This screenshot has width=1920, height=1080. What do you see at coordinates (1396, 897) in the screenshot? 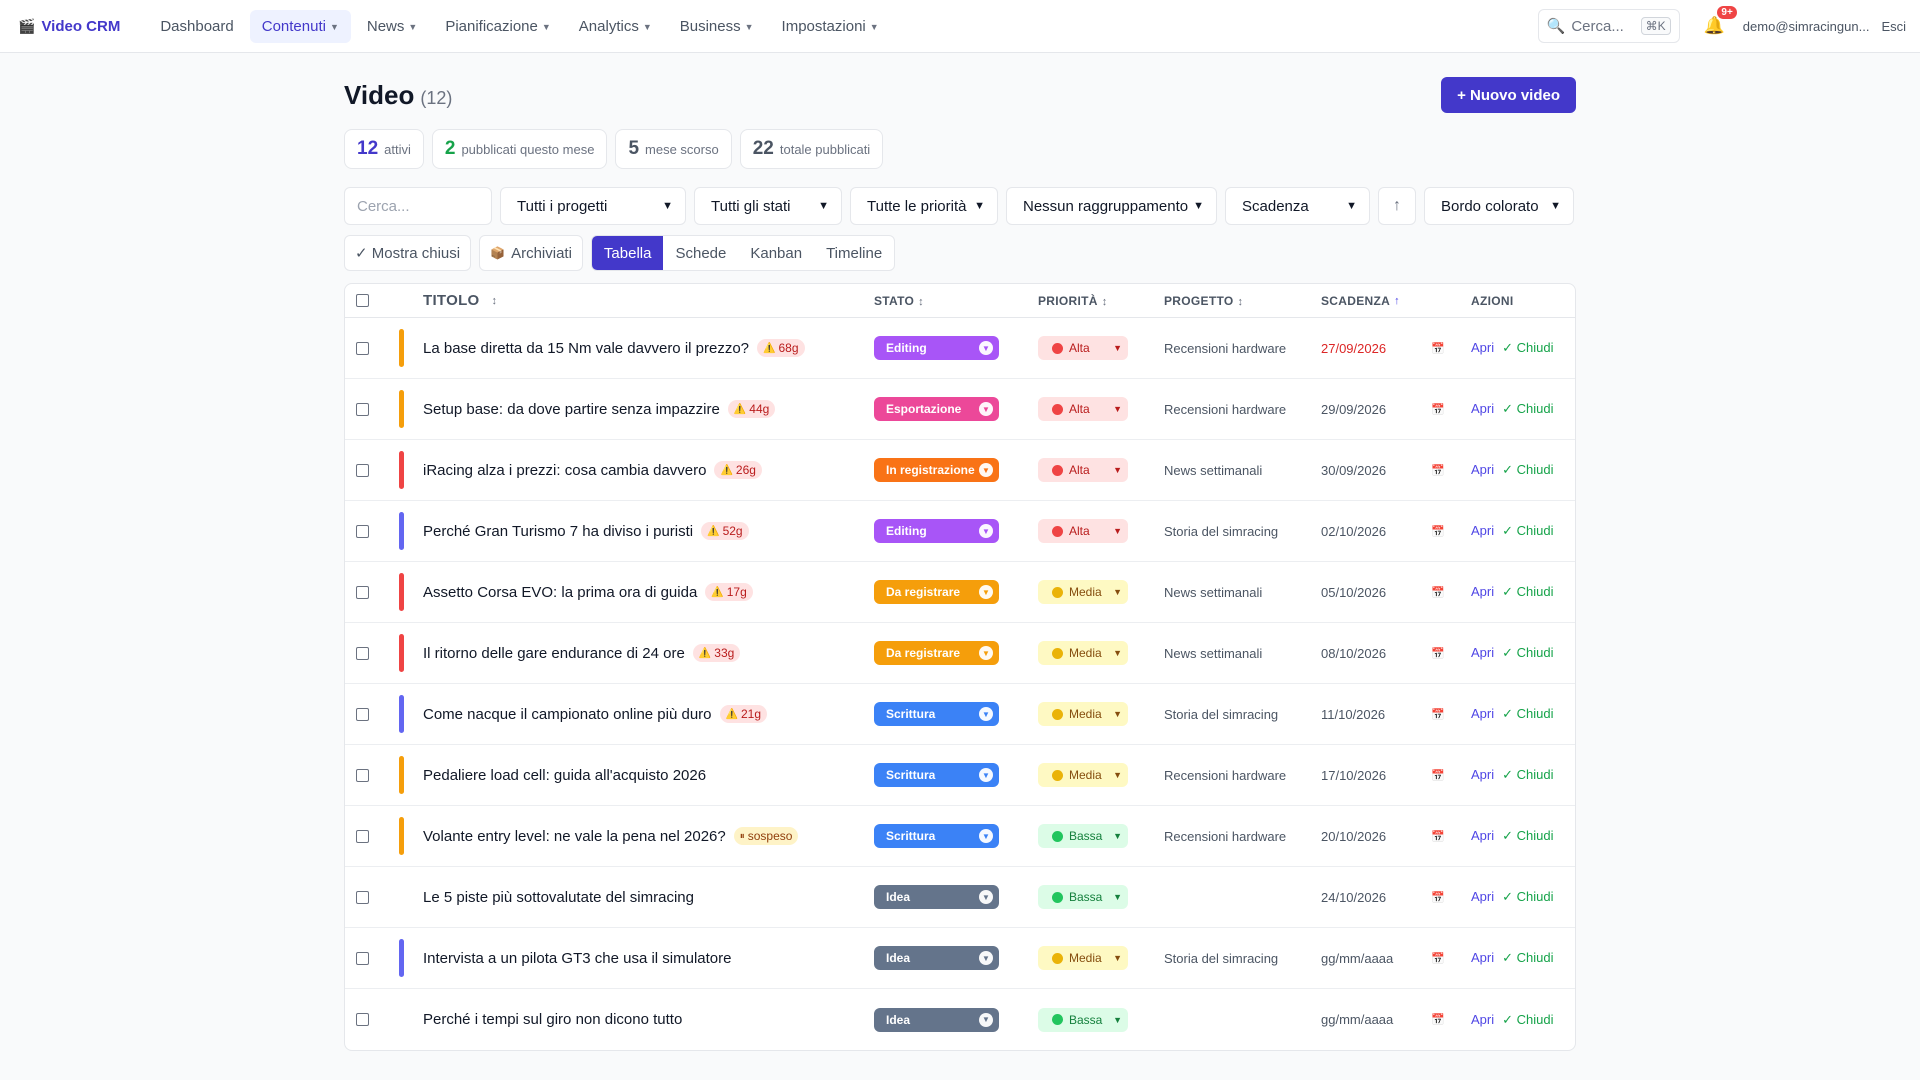
I see `due-date-field: 24/10/2026 📅` at bounding box center [1396, 897].